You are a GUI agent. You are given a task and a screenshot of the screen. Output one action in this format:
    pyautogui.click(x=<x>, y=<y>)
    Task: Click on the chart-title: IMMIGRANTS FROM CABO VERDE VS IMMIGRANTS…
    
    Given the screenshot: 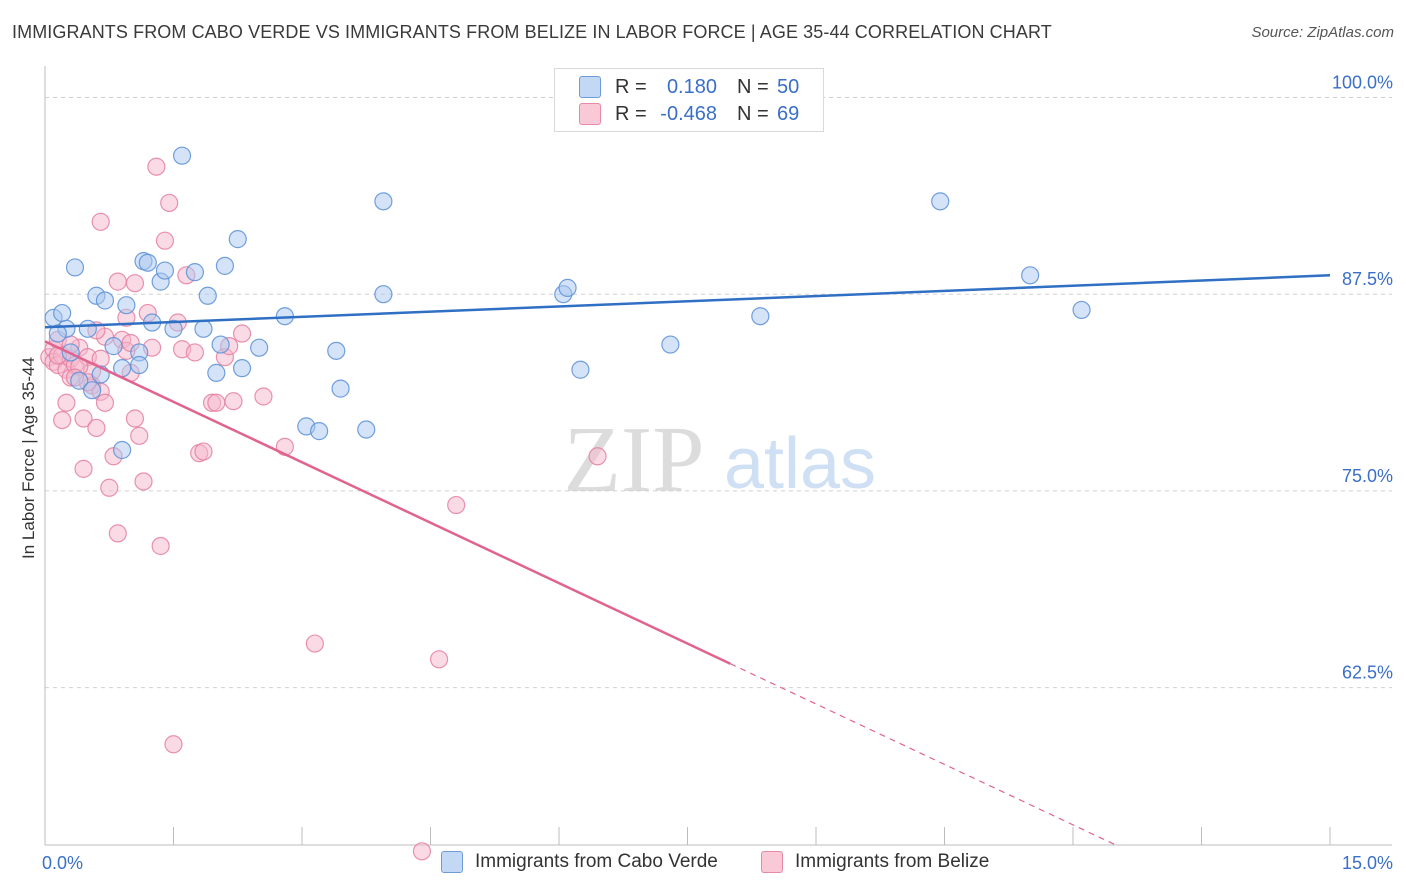 What is the action you would take?
    pyautogui.click(x=532, y=32)
    